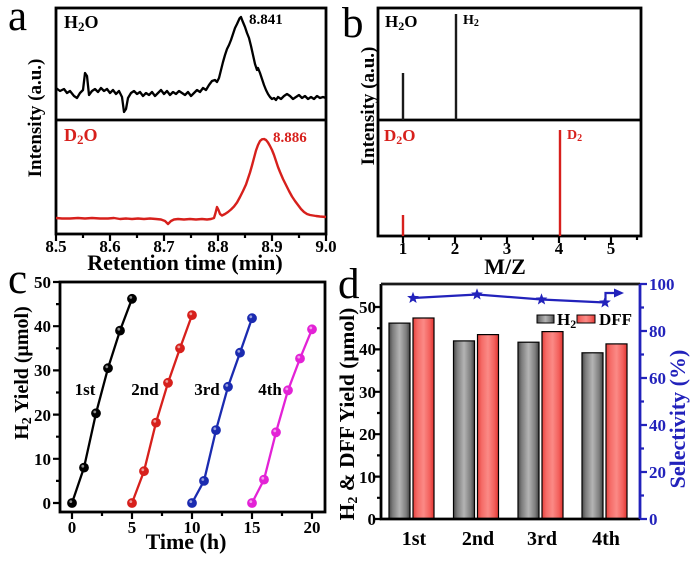 This screenshot has height=563, width=694. I want to click on svg-text: Selectivity (%), so click(677, 419).